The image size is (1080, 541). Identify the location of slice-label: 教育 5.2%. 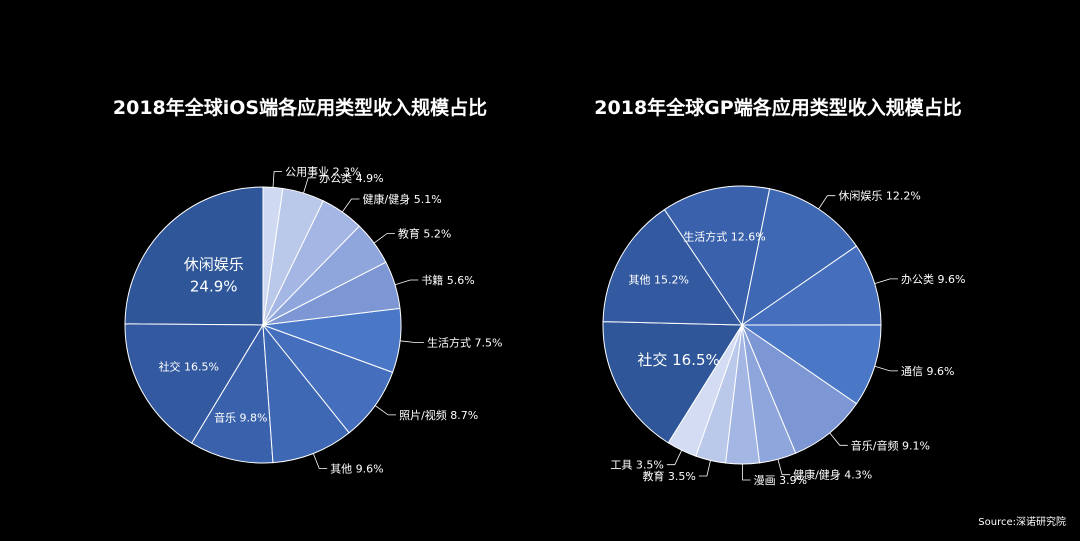
(424, 234).